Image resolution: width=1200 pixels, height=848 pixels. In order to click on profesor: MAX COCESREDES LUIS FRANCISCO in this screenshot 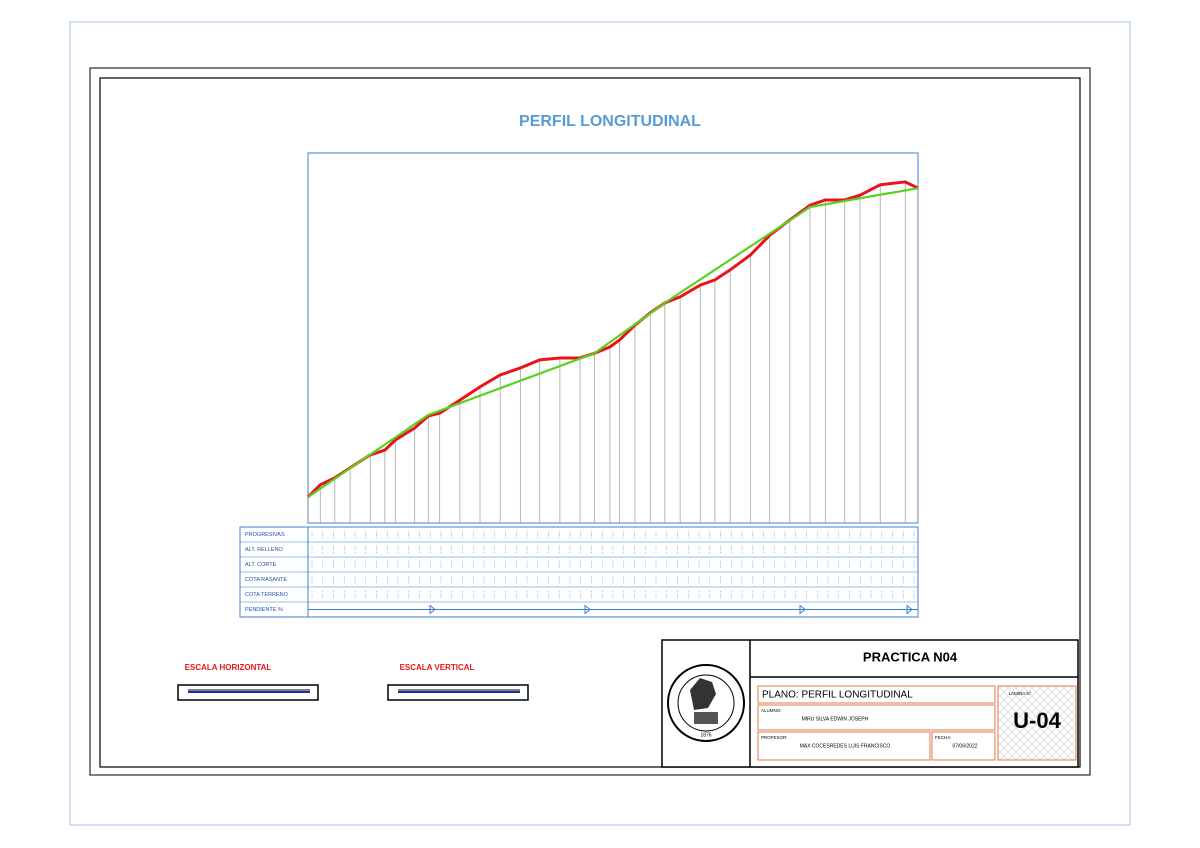, I will do `click(845, 746)`.